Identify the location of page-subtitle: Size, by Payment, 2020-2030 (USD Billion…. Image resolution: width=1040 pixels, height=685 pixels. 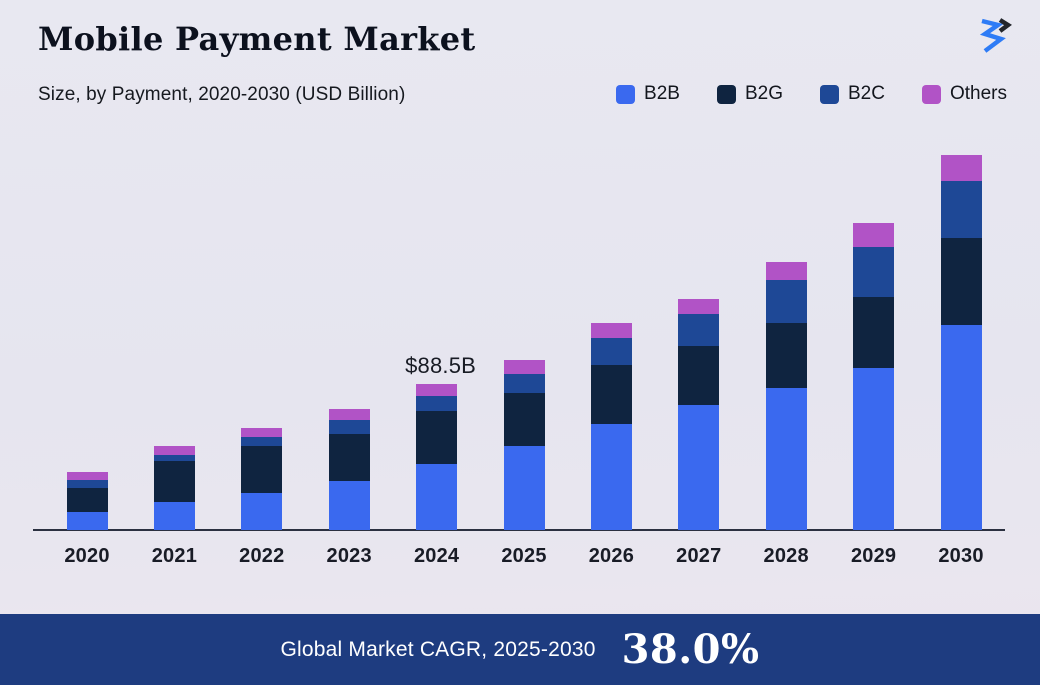
(222, 94).